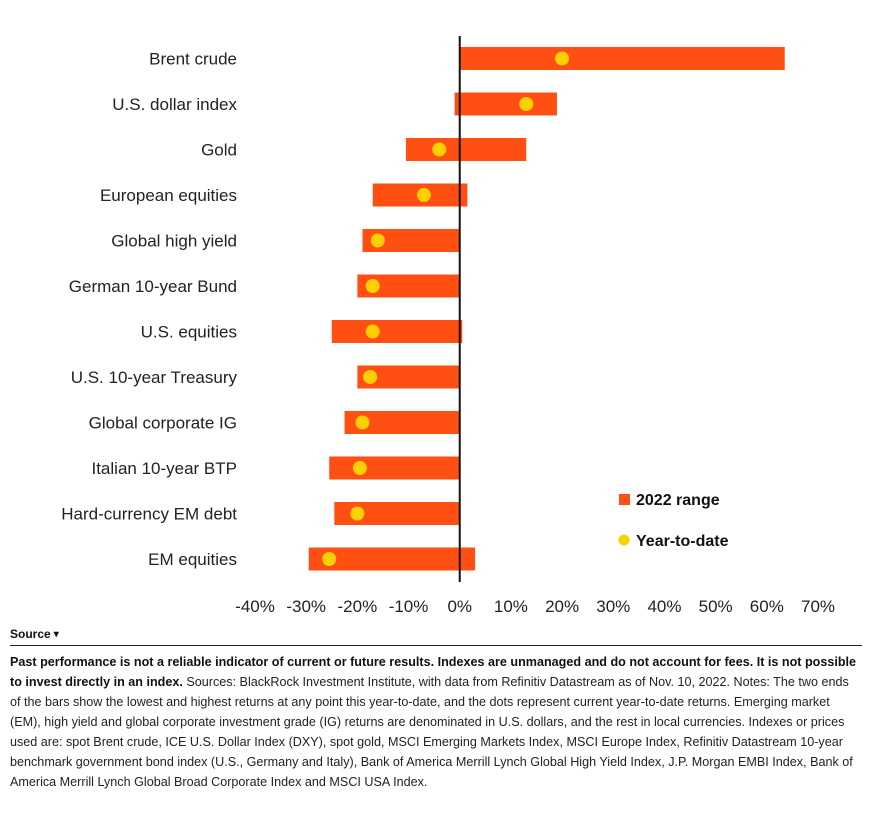  I want to click on category-label: Brent crude, so click(193, 59).